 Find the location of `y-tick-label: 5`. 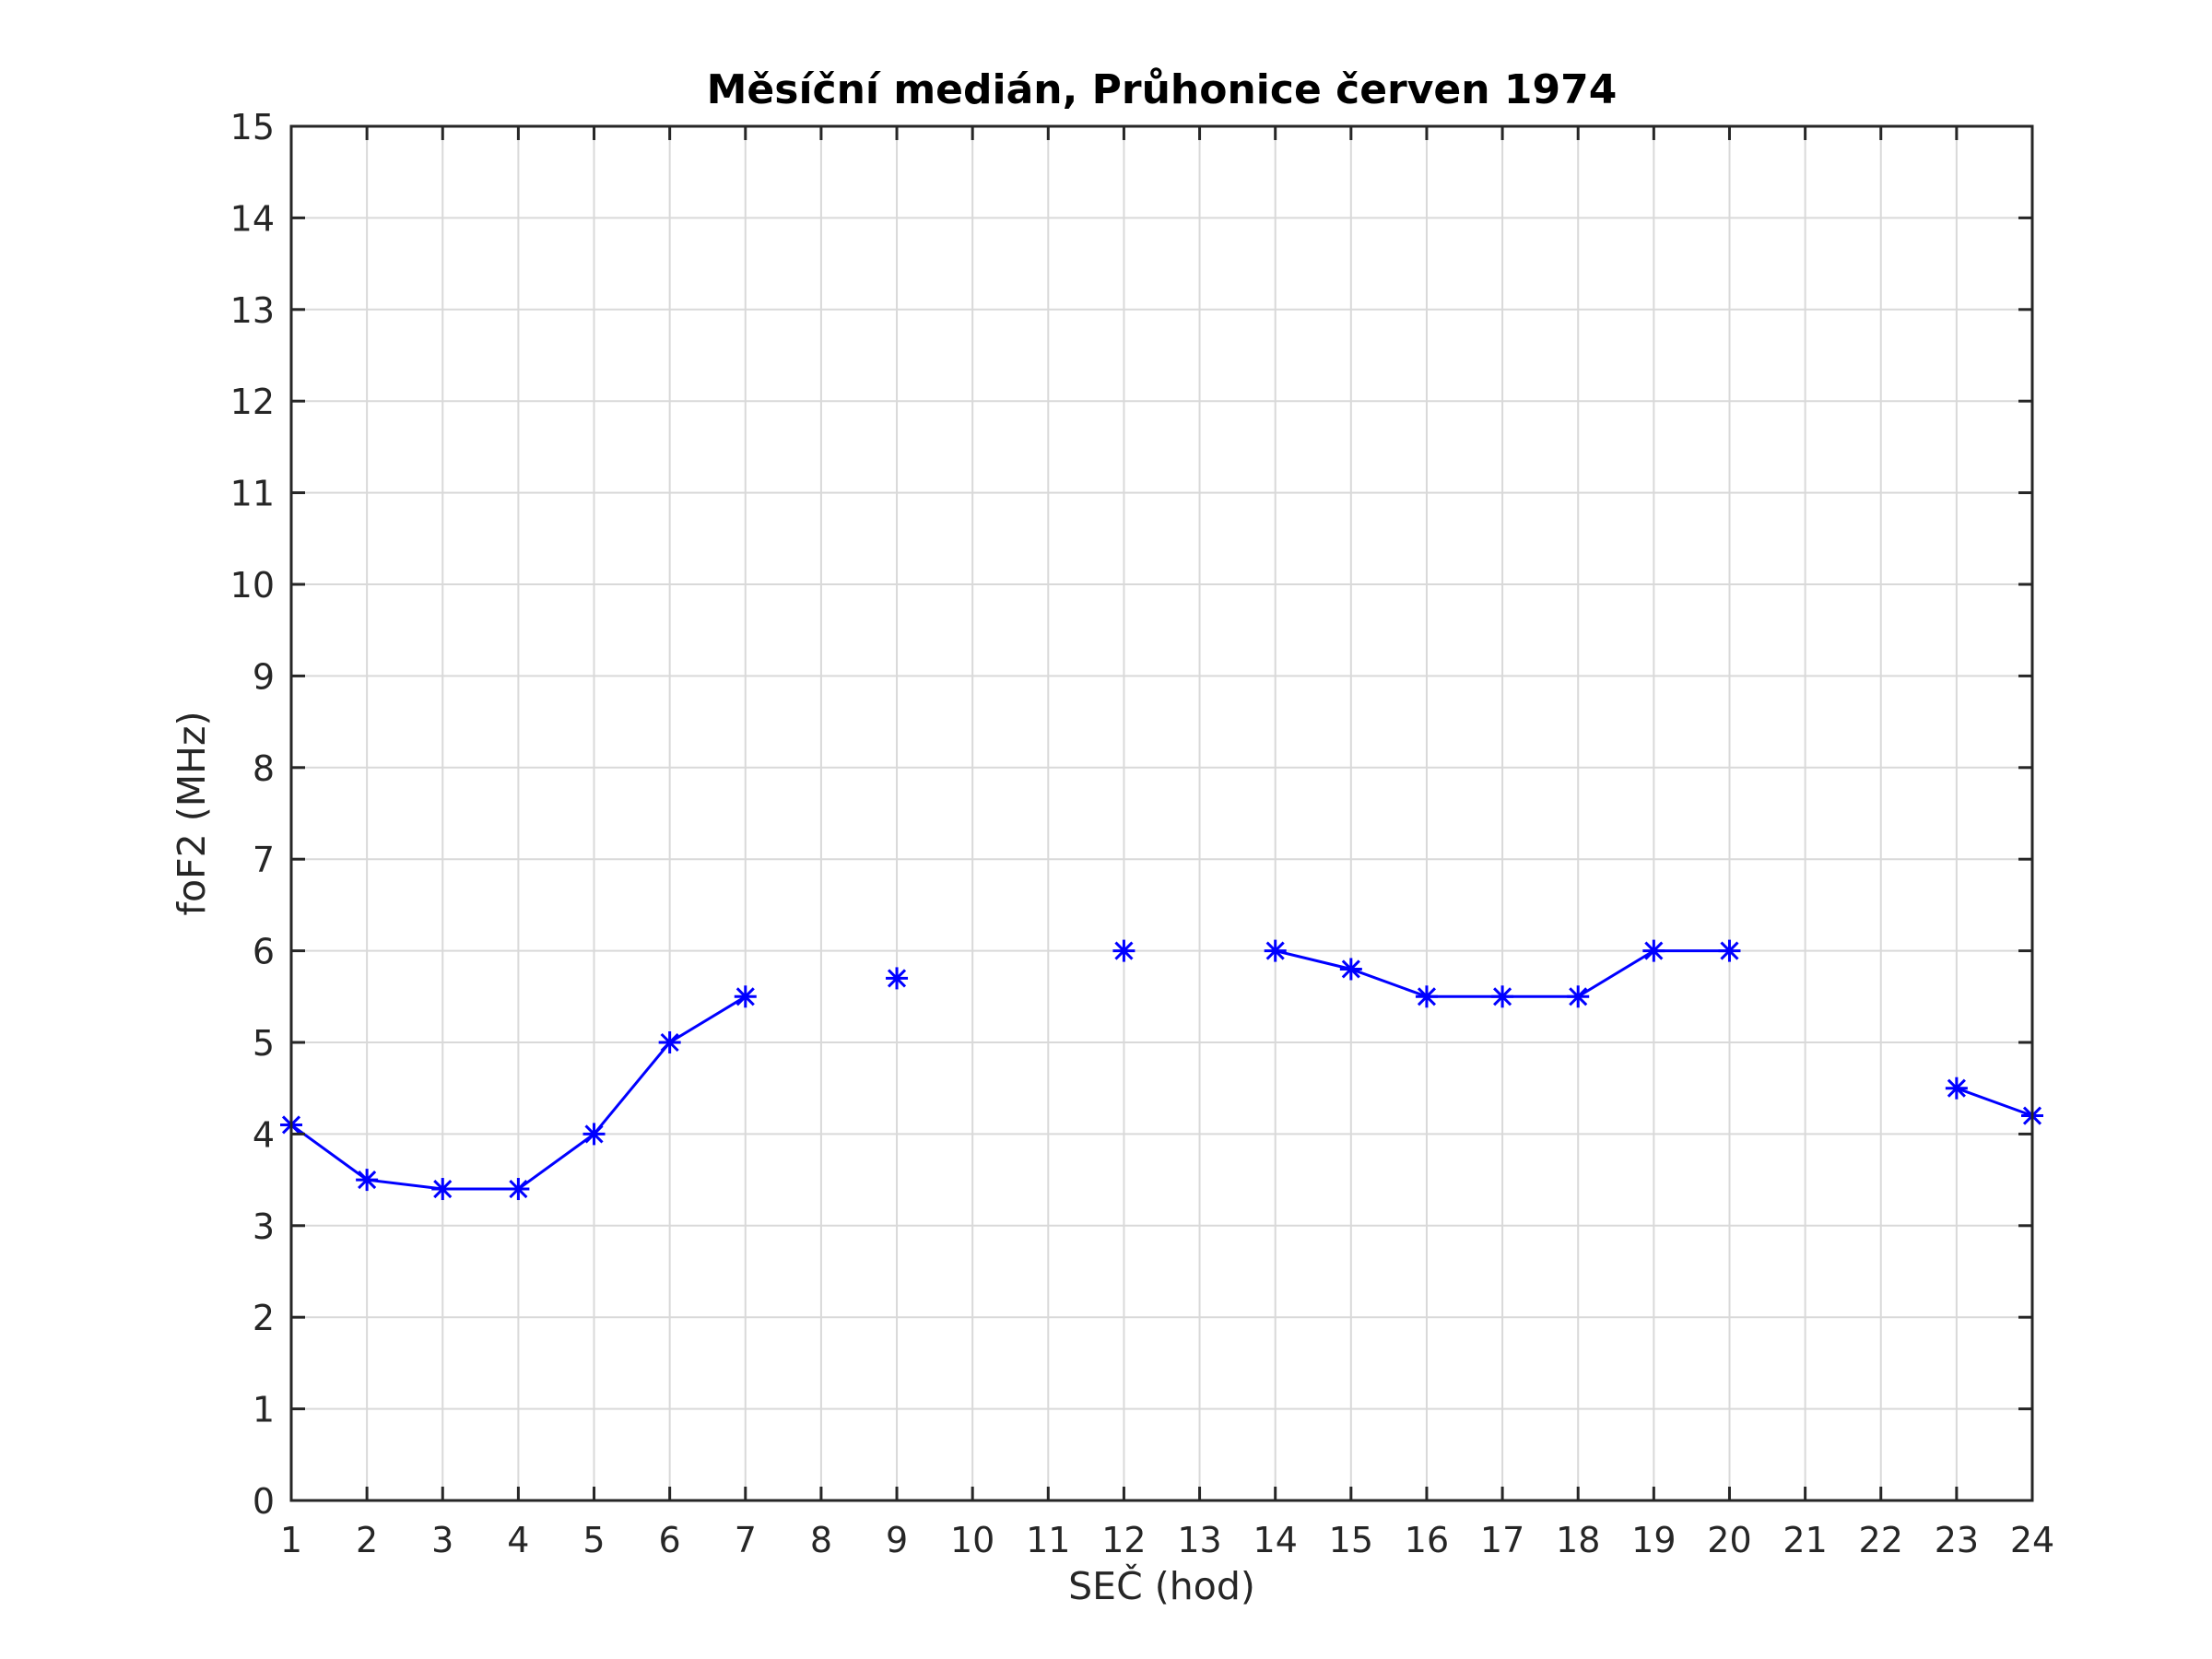

y-tick-label: 5 is located at coordinates (264, 1043).